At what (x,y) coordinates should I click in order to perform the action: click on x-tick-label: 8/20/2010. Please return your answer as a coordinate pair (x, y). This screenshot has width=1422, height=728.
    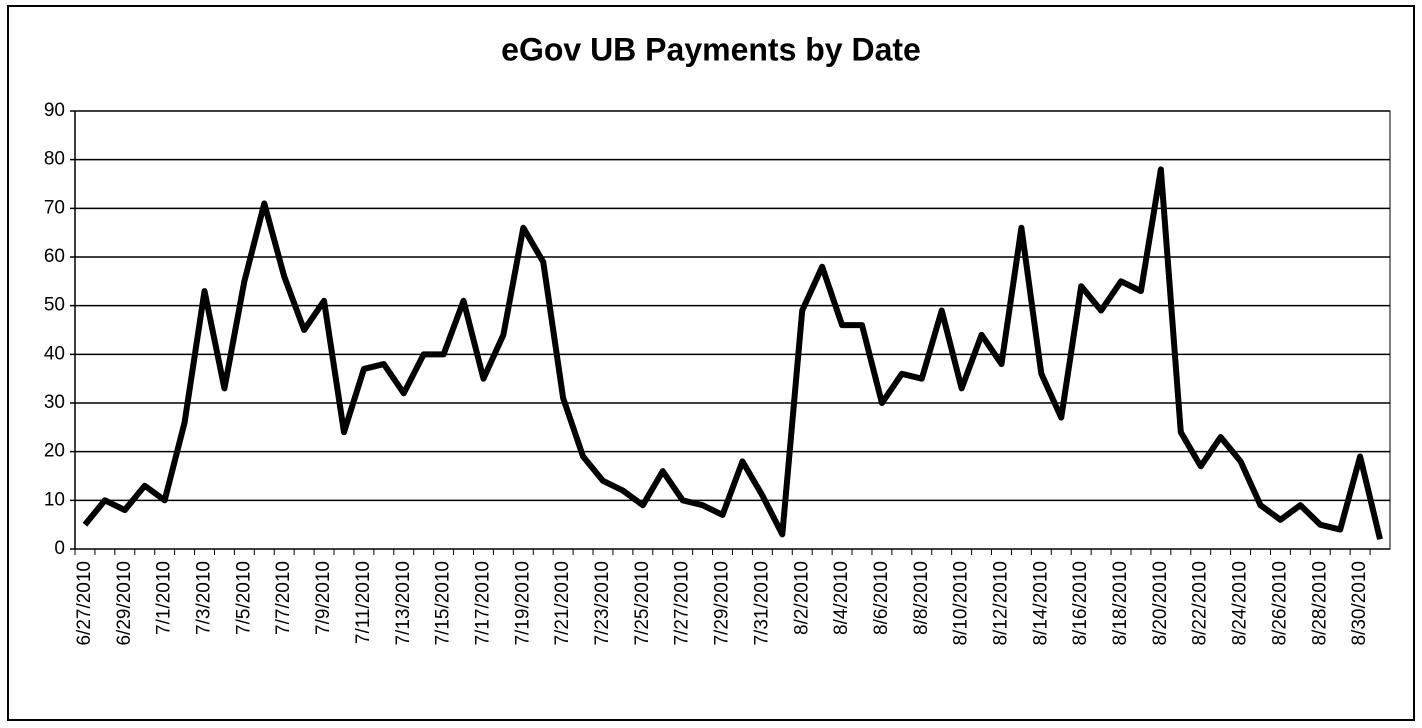
    Looking at the image, I should click on (1160, 603).